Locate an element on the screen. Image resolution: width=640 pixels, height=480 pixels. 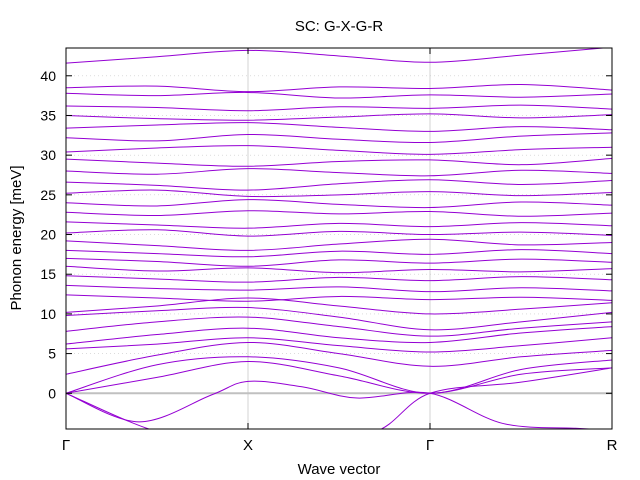
x-axis-label: Wave vector is located at coordinates (339, 469).